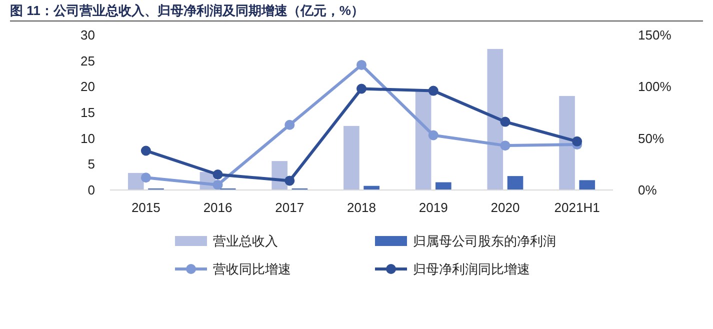 The image size is (713, 329). Describe the element at coordinates (87, 60) in the screenshot. I see `y-tick-label: 25` at that location.